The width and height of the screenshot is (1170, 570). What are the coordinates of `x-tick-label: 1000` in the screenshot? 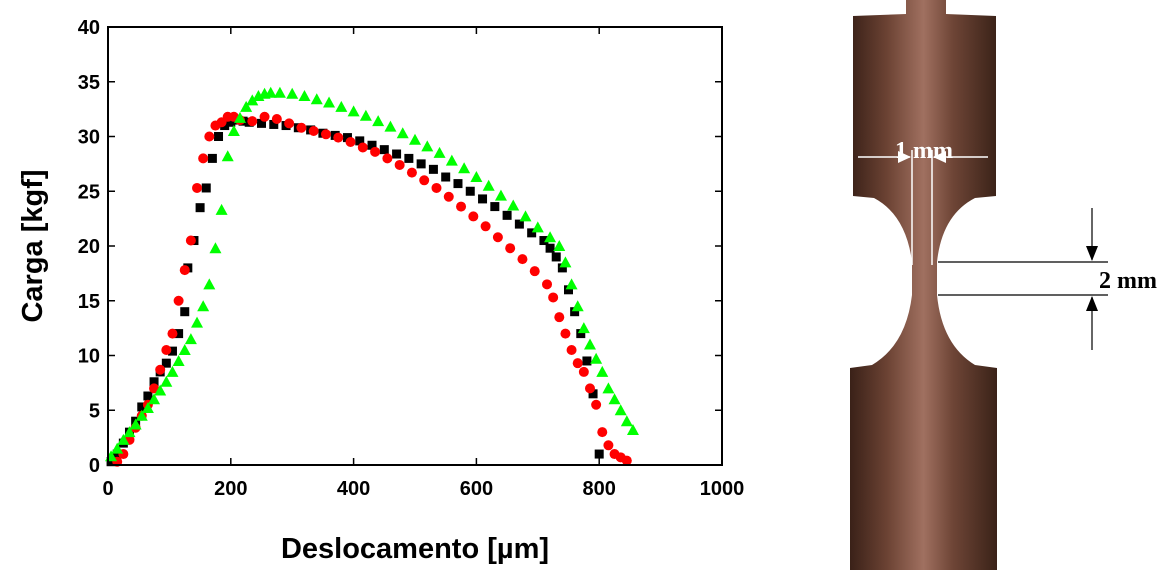 It's located at (722, 489).